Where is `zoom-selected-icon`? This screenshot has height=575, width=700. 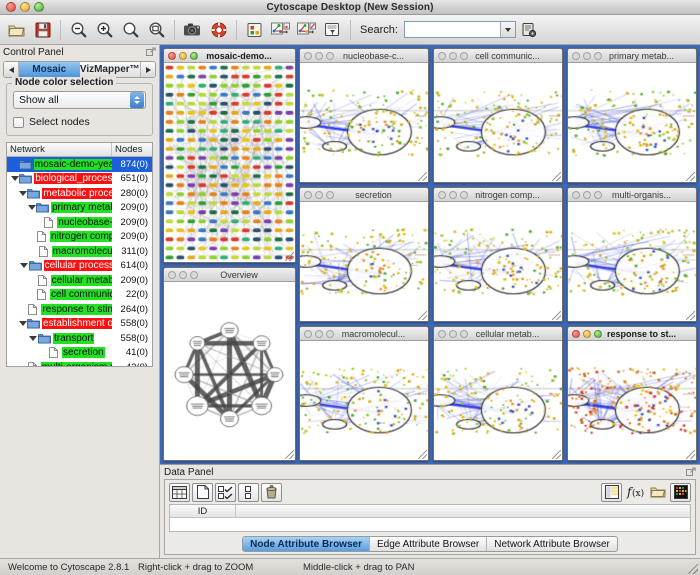
zoom-selected-icon is located at coordinates (130, 30).